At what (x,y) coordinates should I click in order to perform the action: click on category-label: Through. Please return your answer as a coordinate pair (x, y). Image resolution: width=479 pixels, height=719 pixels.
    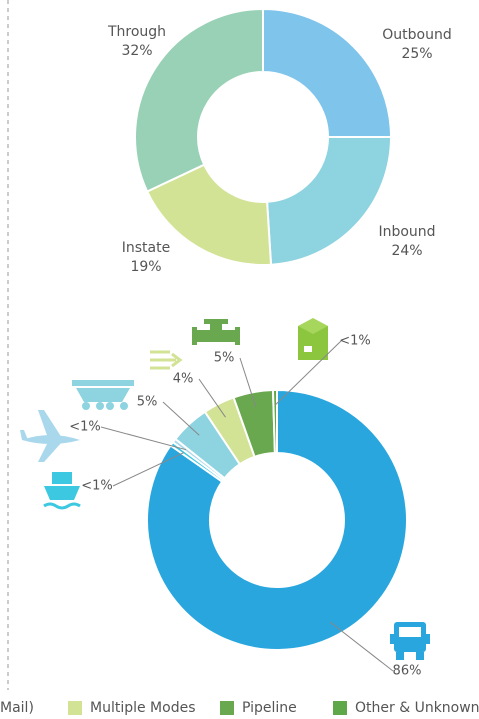
    Looking at the image, I should click on (136, 32).